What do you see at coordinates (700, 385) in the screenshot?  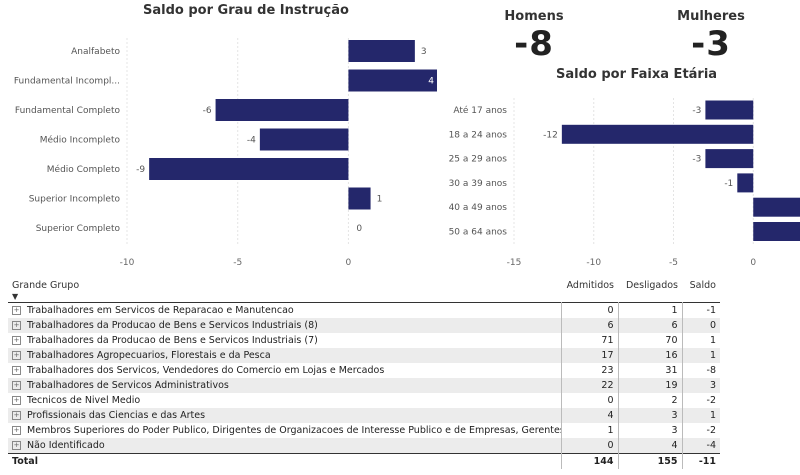 I see `saldo-cell: 3` at bounding box center [700, 385].